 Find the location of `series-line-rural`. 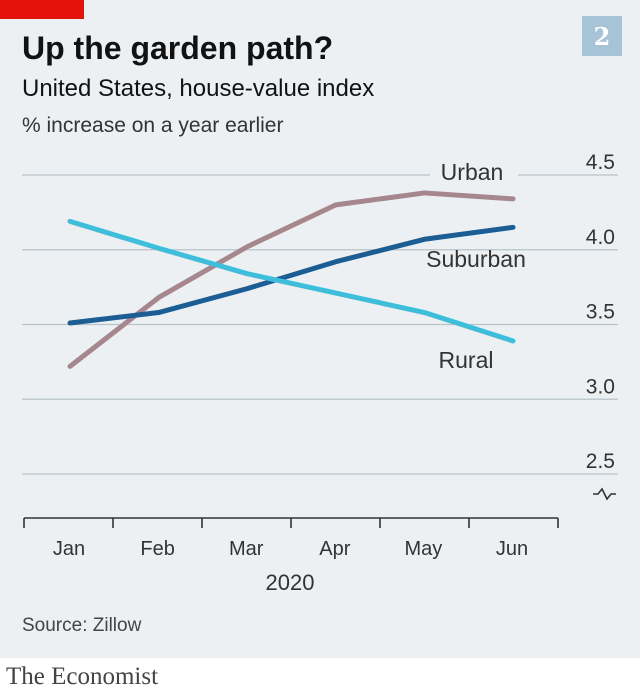

series-line-rural is located at coordinates (291, 281).